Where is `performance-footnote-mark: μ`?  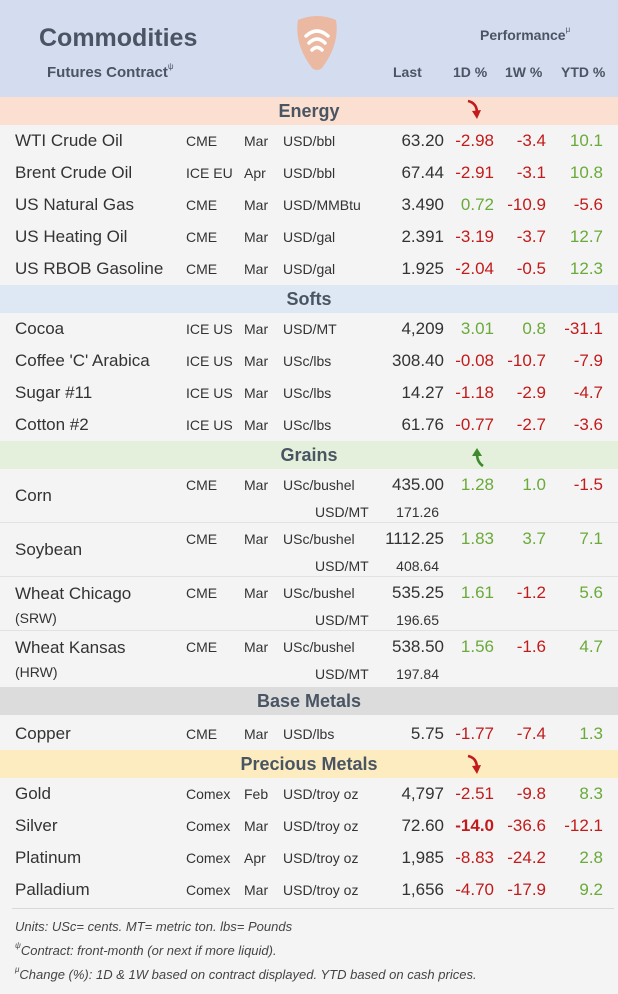
performance-footnote-mark: μ is located at coordinates (568, 29).